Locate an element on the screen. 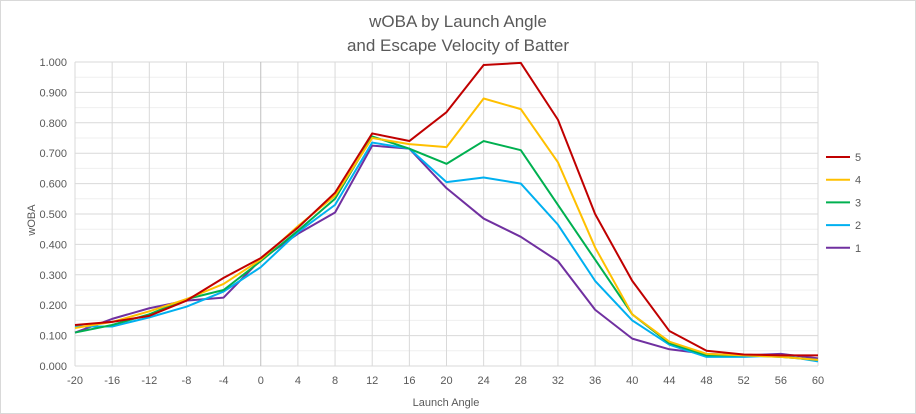 The image size is (916, 414). x-tick-label: 24 is located at coordinates (484, 381).